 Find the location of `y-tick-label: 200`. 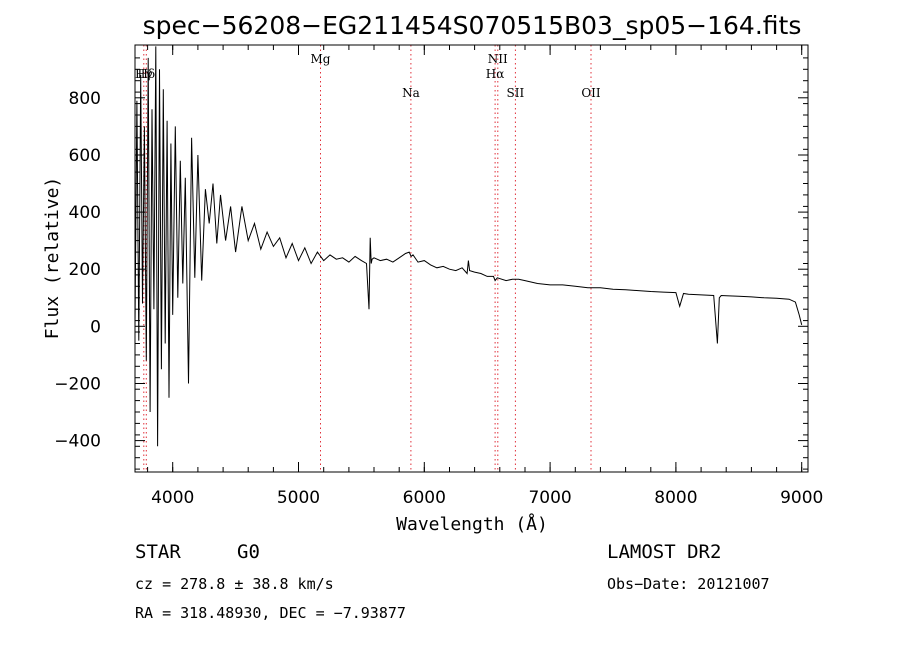

y-tick-label: 200 is located at coordinates (85, 270).